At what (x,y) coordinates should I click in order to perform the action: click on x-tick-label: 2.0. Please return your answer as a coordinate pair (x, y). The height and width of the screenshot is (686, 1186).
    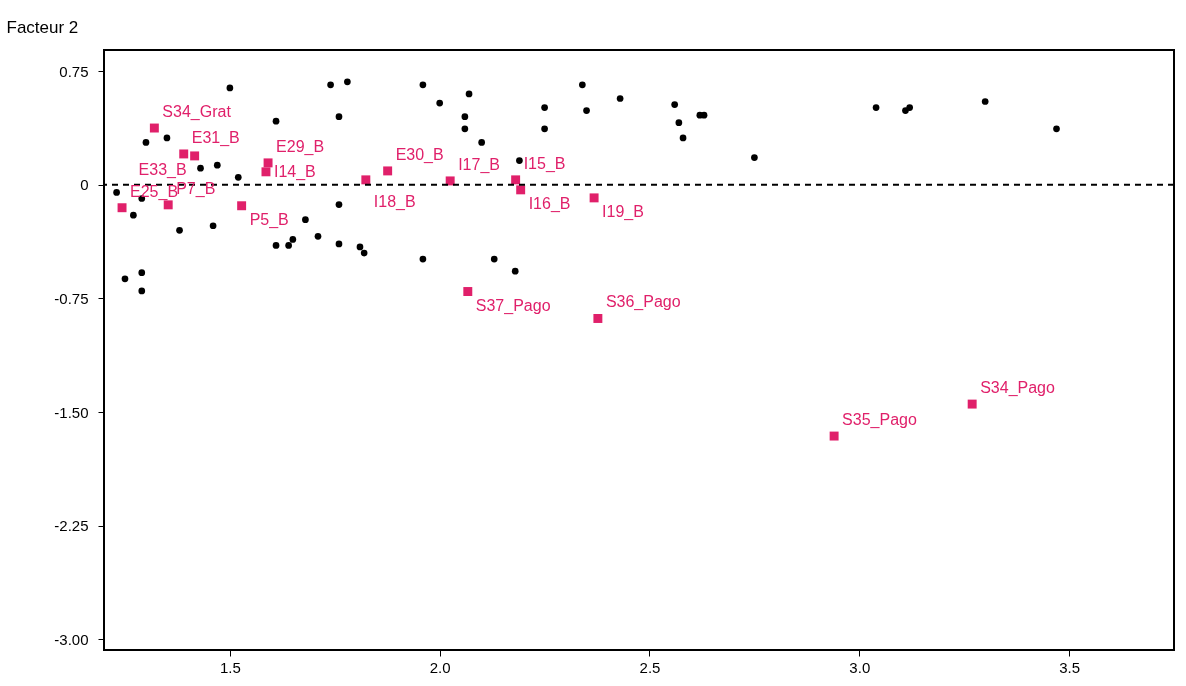
    Looking at the image, I should click on (440, 667).